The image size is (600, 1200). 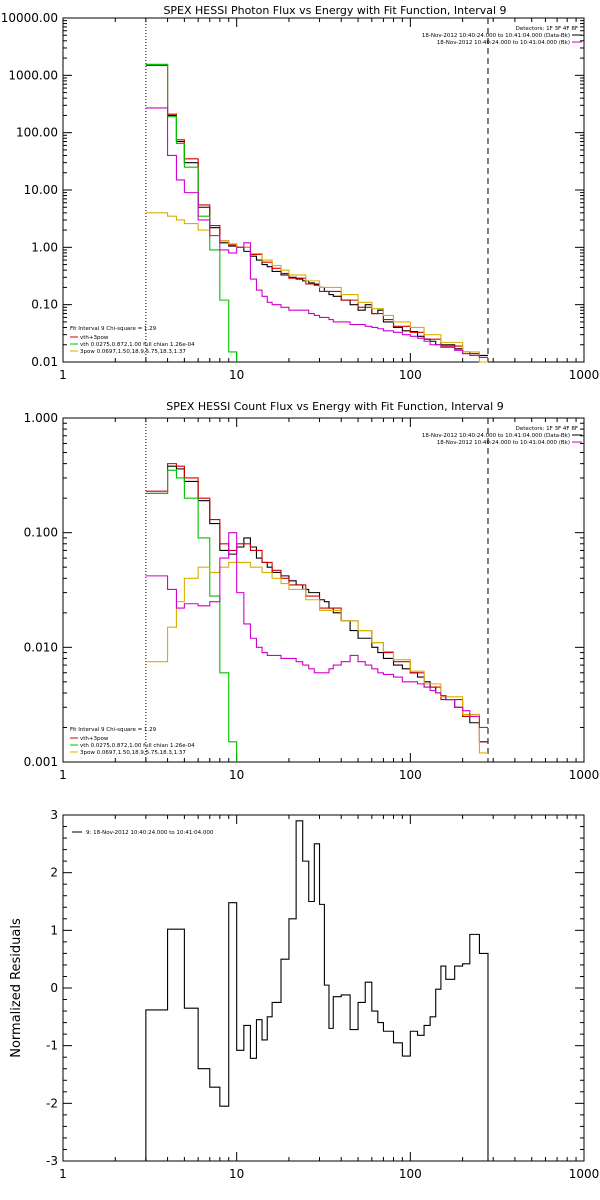 What do you see at coordinates (547, 429) in the screenshot?
I see `count-flux-detectors-label: Detectors: 1F 3F 4F 8F` at bounding box center [547, 429].